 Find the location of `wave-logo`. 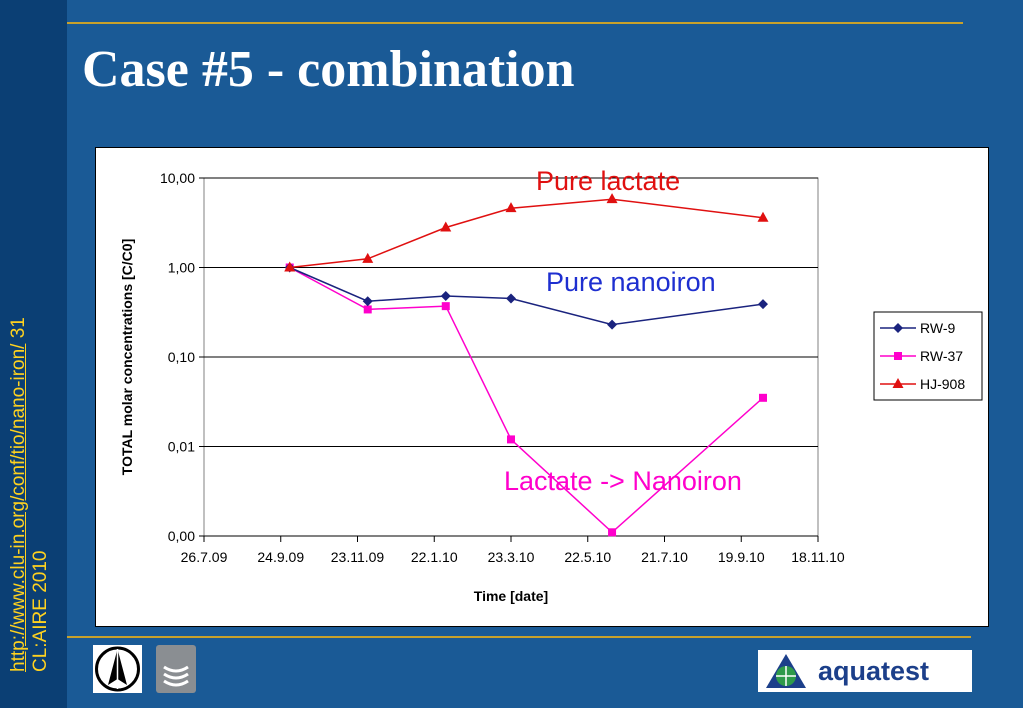

wave-logo is located at coordinates (176, 669).